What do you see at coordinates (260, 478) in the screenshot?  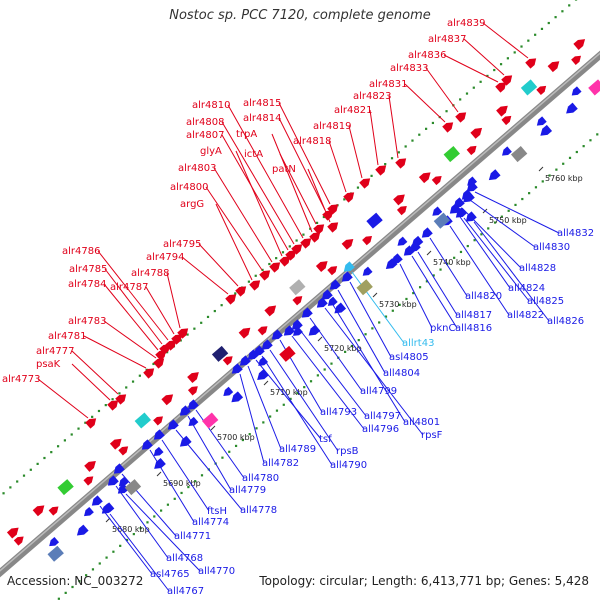 I see `gene-label: all4780` at bounding box center [260, 478].